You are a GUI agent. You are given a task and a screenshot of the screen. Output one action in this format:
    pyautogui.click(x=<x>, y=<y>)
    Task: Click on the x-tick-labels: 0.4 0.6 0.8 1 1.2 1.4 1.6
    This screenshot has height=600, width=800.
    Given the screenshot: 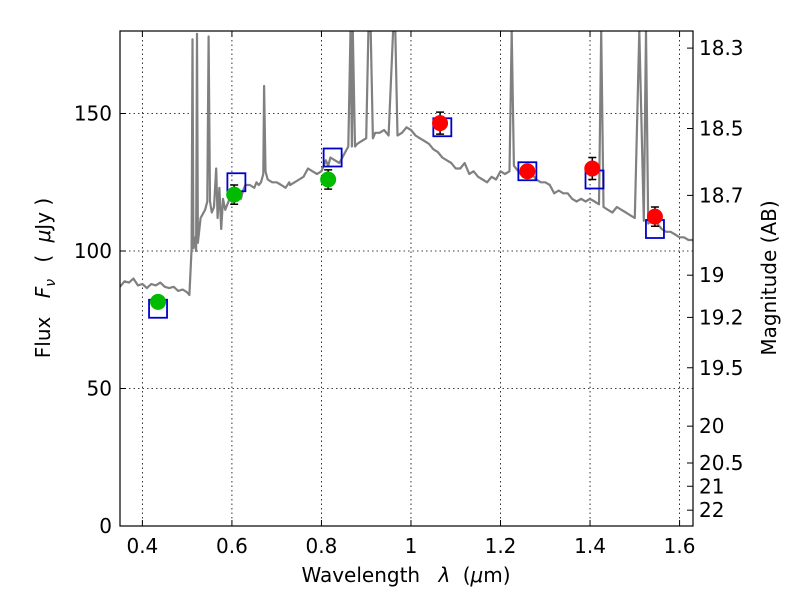 What is the action you would take?
    pyautogui.click(x=410, y=546)
    